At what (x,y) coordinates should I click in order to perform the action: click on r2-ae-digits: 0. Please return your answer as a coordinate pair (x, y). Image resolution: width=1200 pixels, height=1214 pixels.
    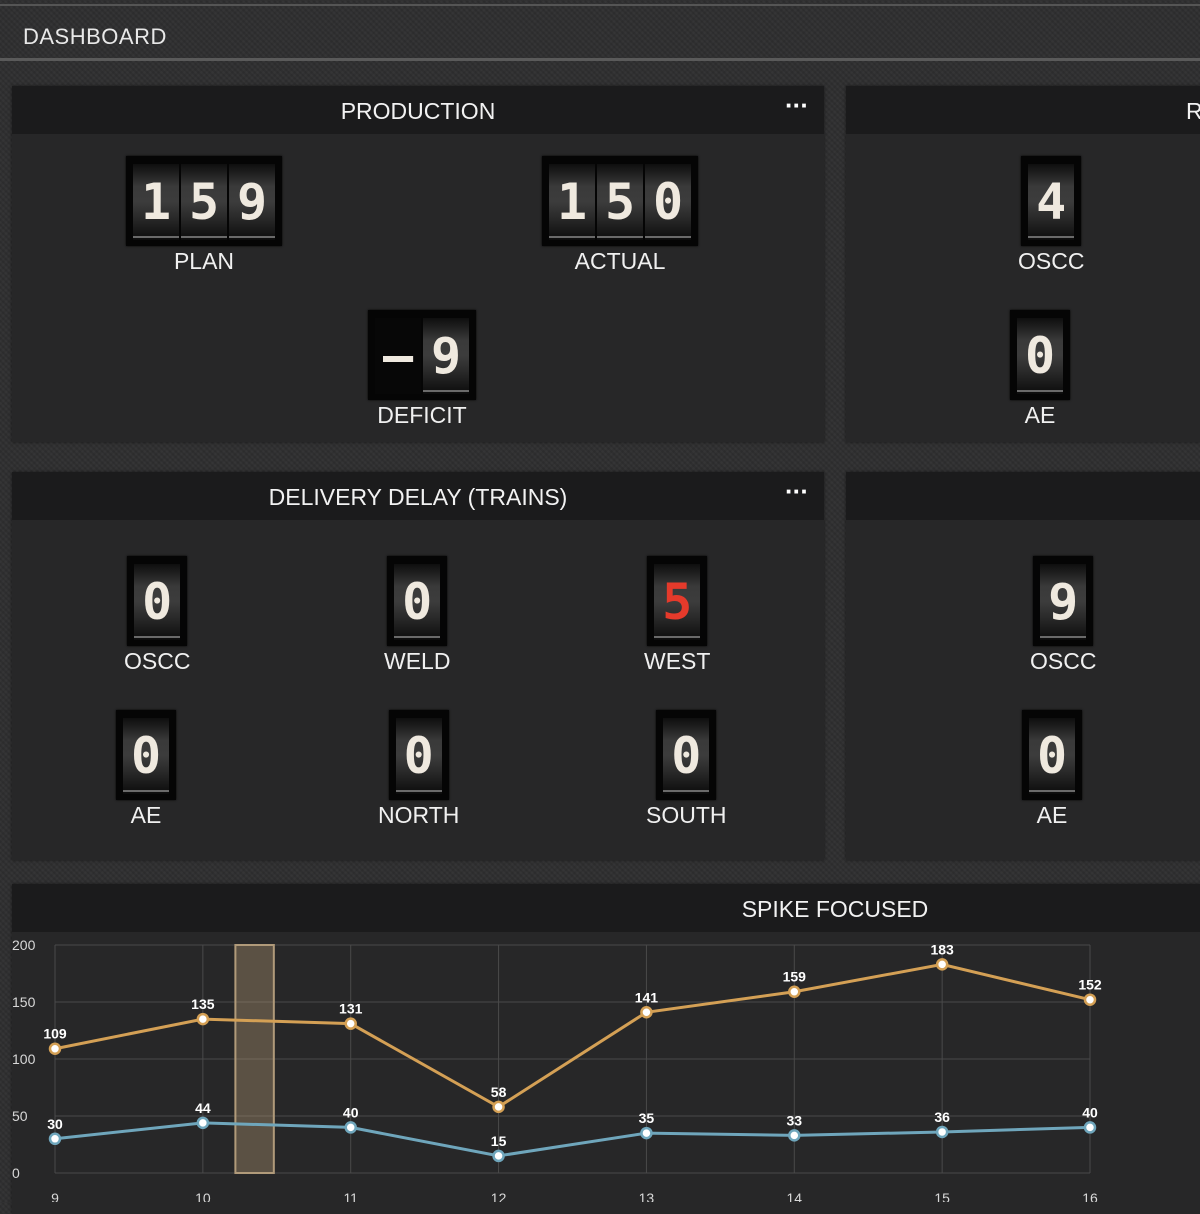
    Looking at the image, I should click on (1052, 755).